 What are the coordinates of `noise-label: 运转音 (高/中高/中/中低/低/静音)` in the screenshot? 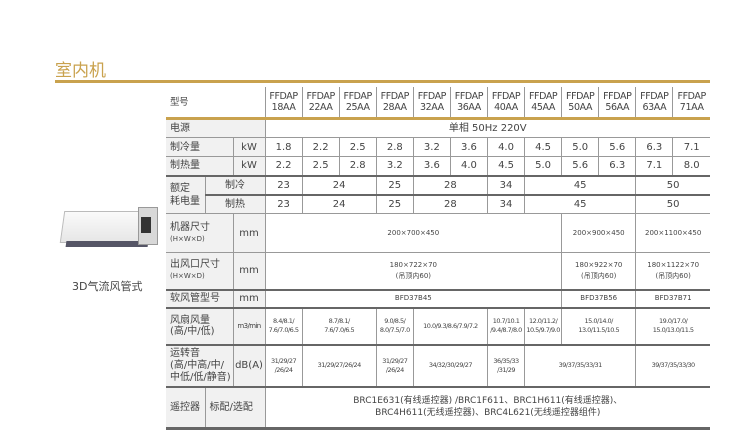 It's located at (200, 365).